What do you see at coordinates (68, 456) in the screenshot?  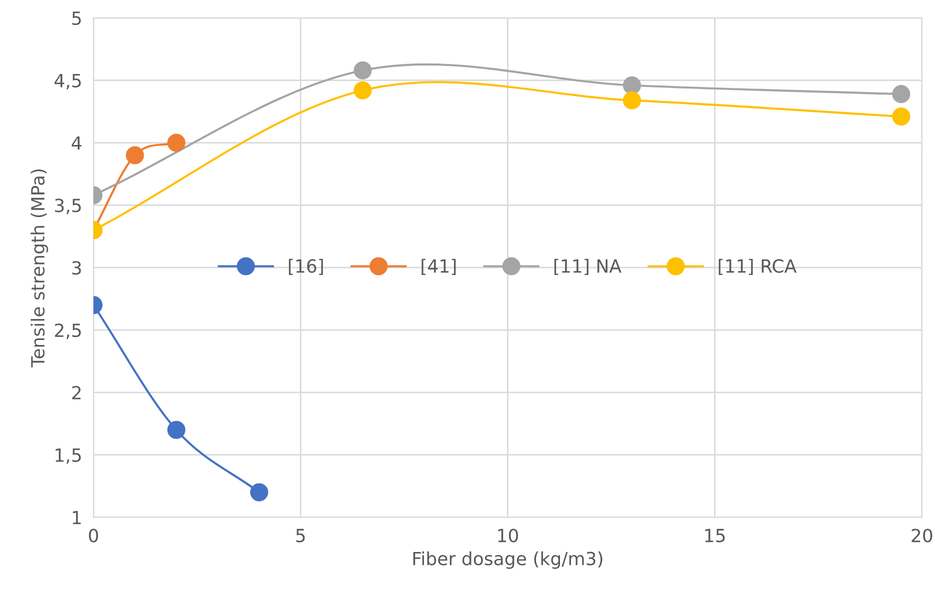 I see `y-tick-label: 1,5` at bounding box center [68, 456].